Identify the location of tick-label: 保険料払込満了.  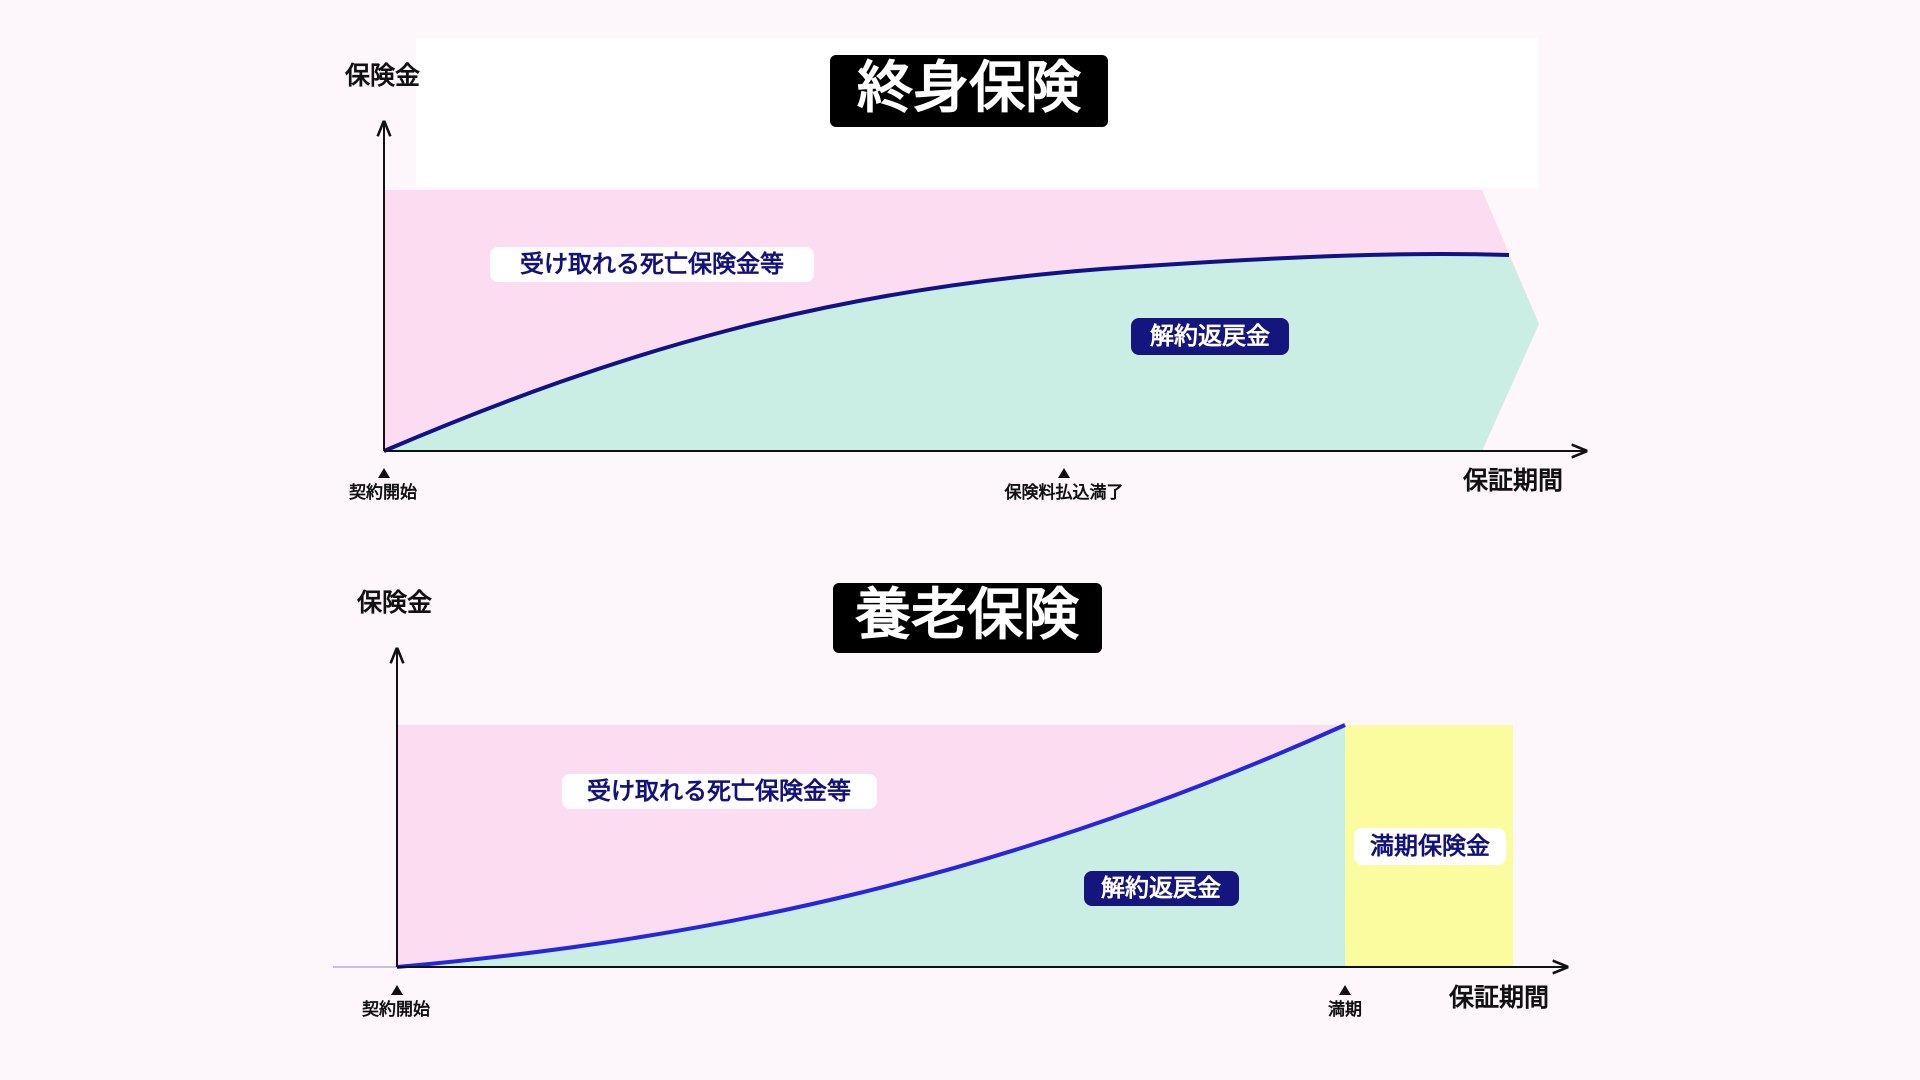
(1064, 492).